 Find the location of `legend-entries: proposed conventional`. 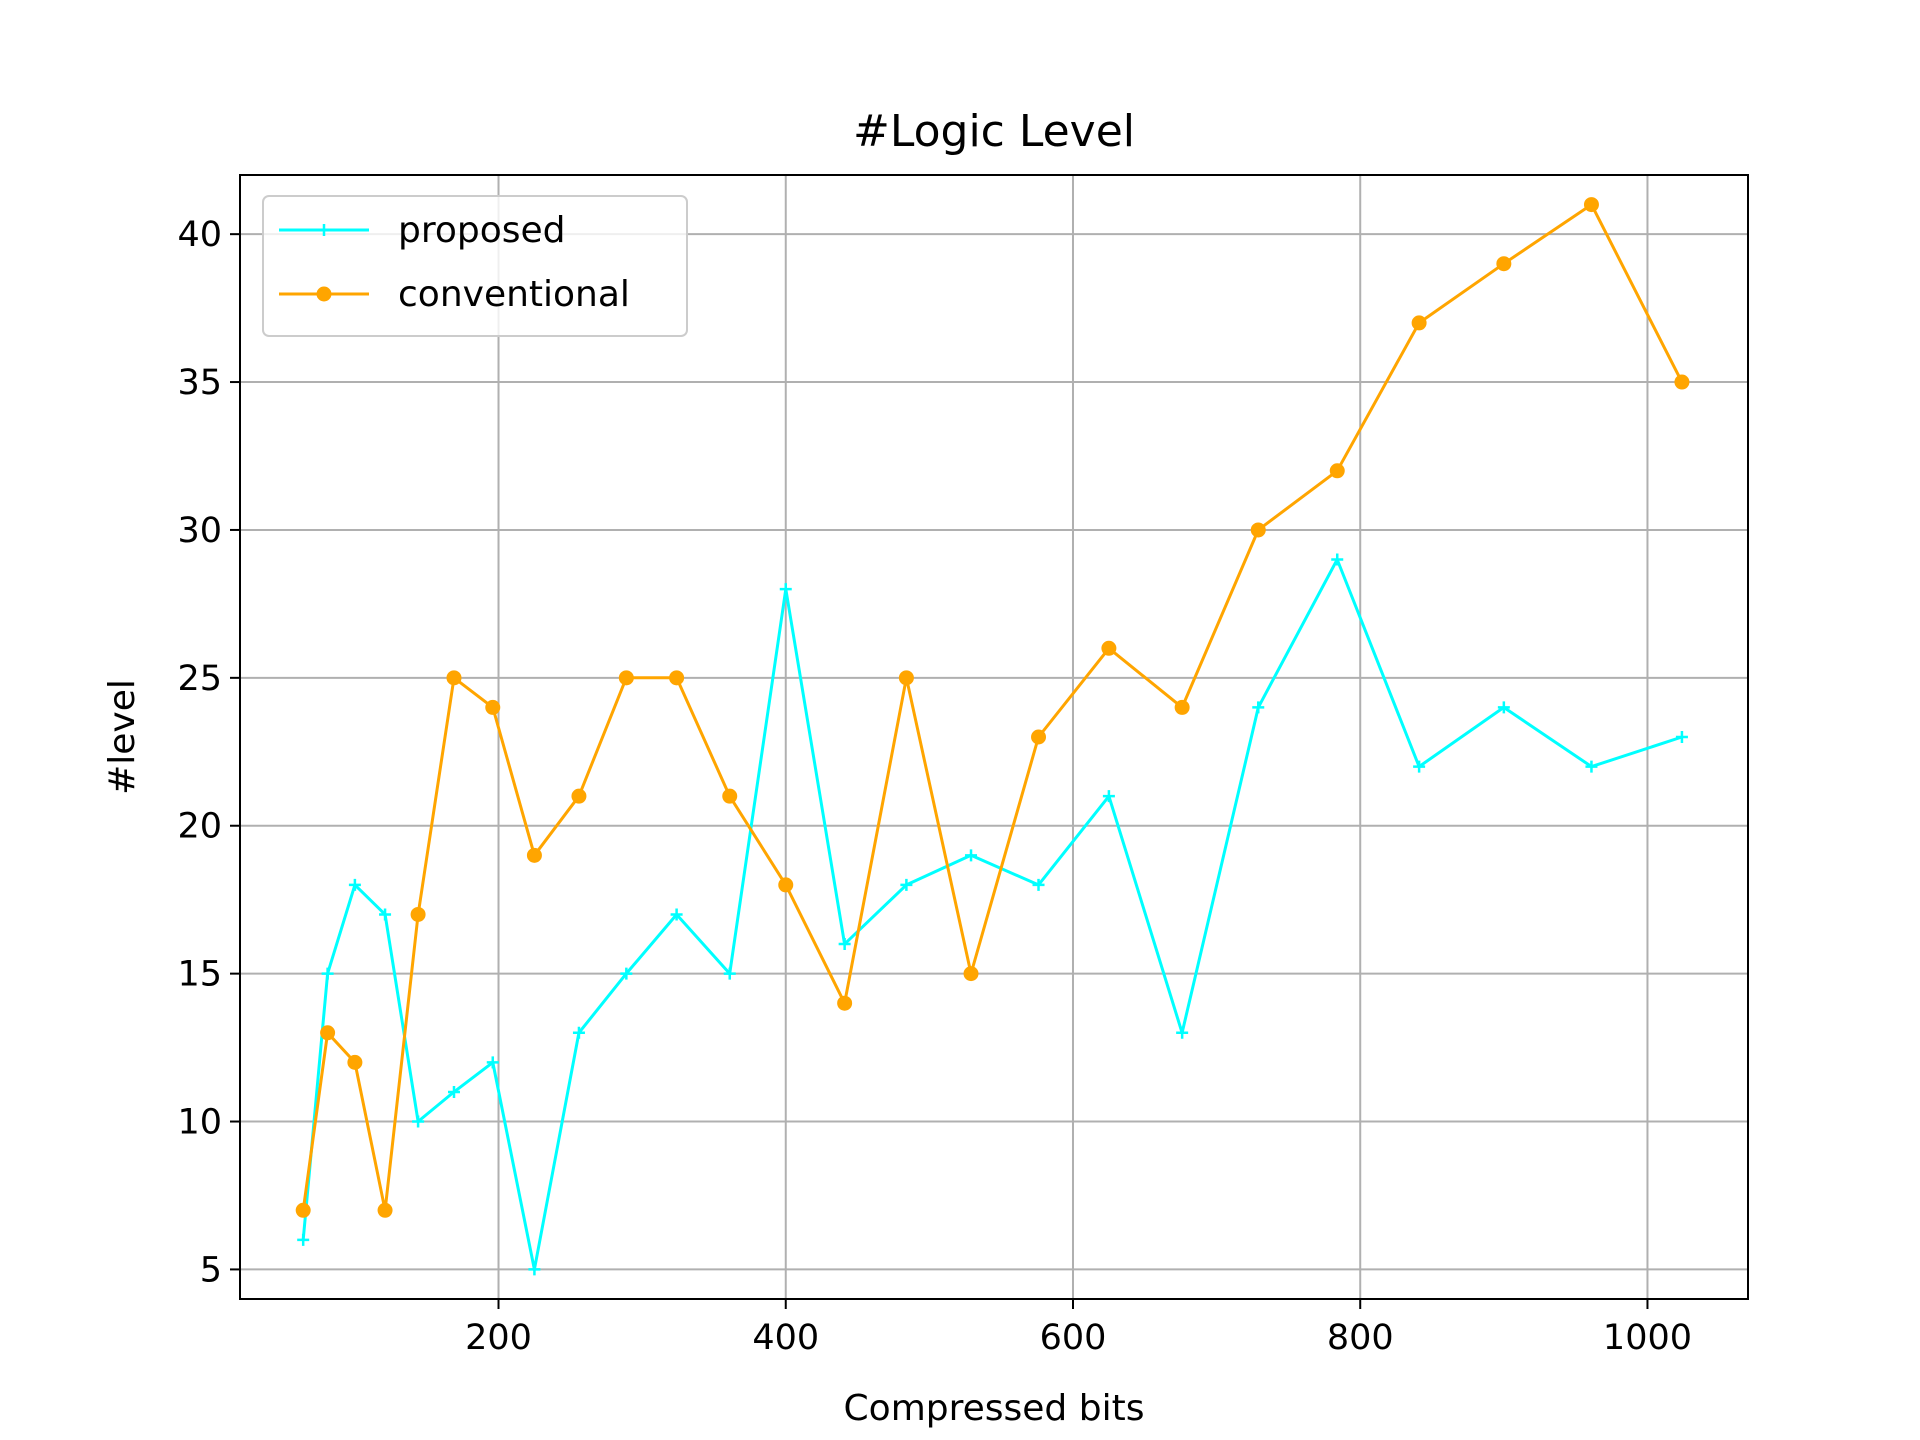

legend-entries: proposed conventional is located at coordinates (454, 262).